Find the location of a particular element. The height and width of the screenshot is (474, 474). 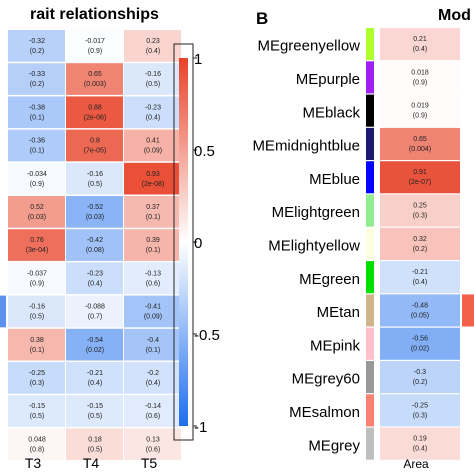

panel-a-cell-pvalue: (3e-04) is located at coordinates (37, 250).